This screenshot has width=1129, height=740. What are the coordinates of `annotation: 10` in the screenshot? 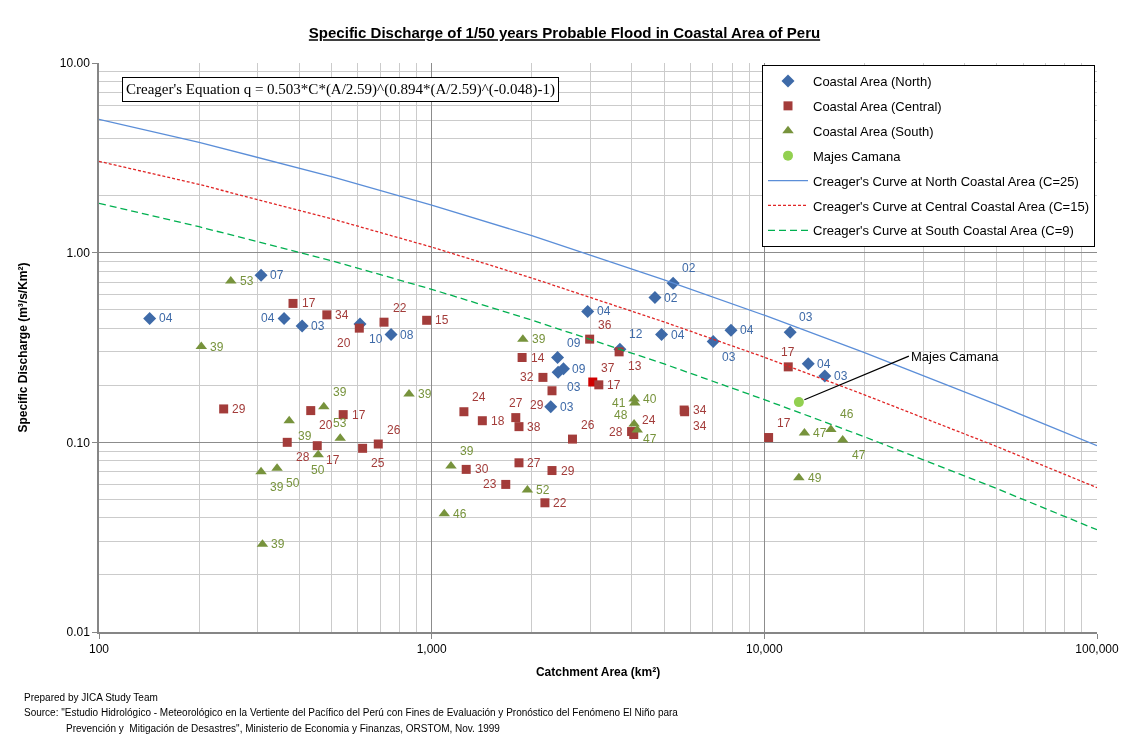 It's located at (376, 339).